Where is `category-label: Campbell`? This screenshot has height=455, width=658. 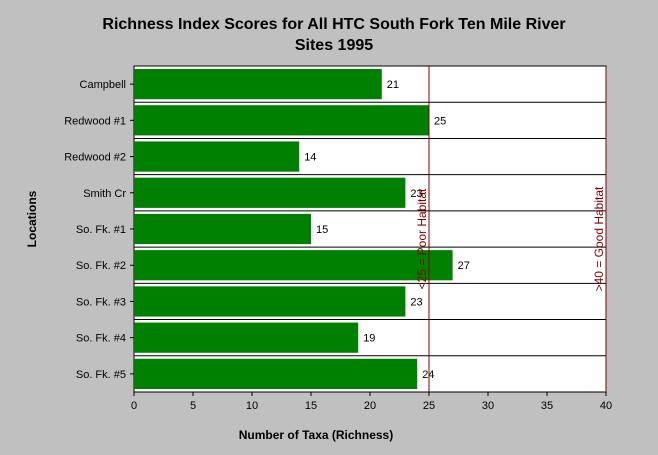 category-label: Campbell is located at coordinates (103, 85).